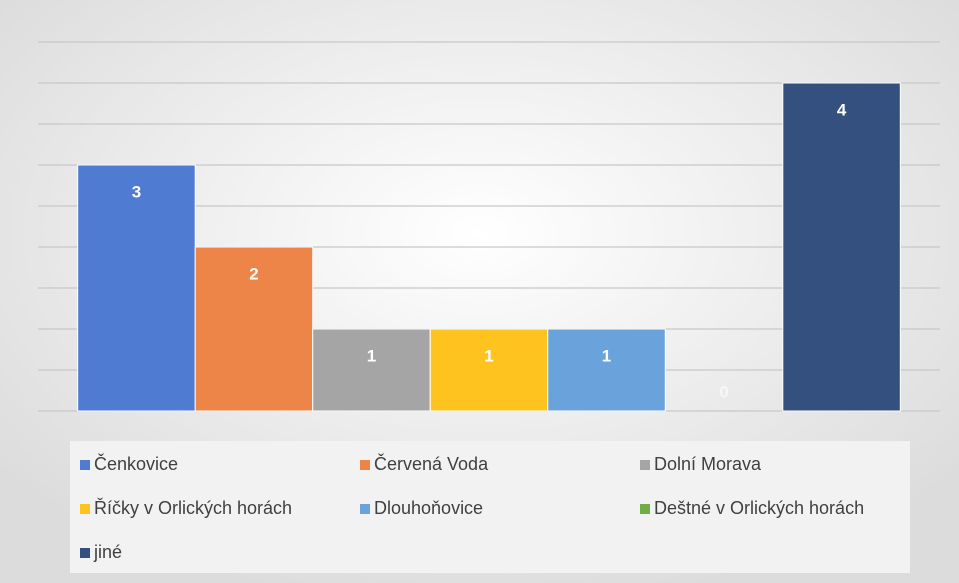 Image resolution: width=959 pixels, height=583 pixels. What do you see at coordinates (759, 508) in the screenshot?
I see `legend-label: Deštné v Orlických horách` at bounding box center [759, 508].